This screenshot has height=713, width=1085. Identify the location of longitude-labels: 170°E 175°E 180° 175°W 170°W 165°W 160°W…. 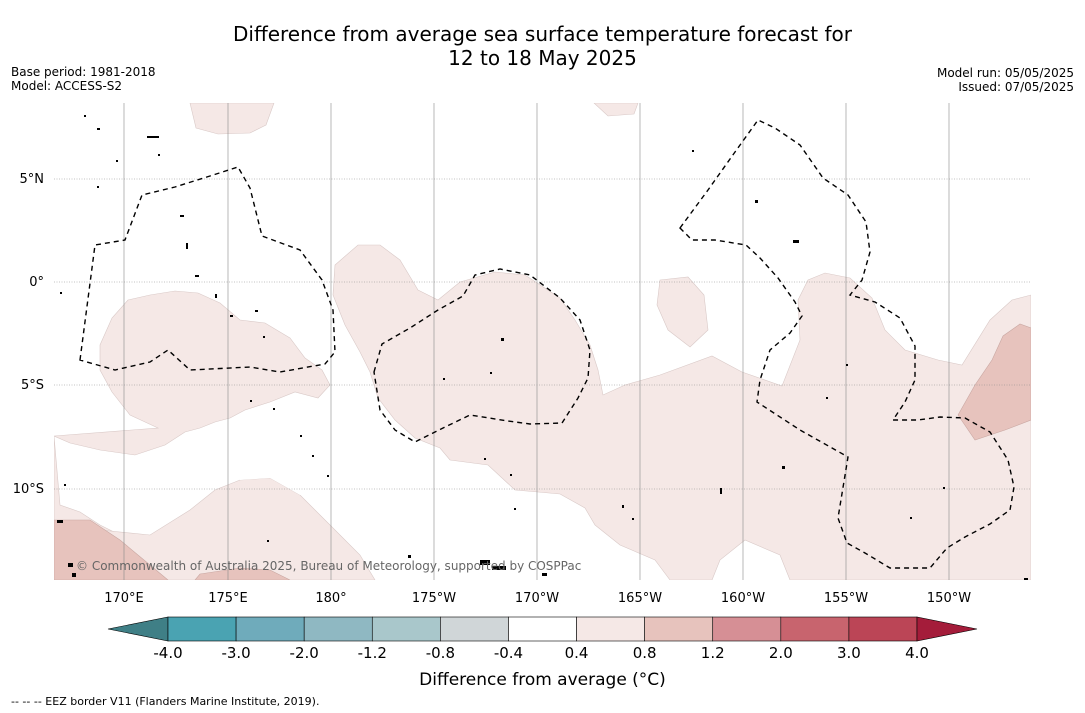
(537, 598).